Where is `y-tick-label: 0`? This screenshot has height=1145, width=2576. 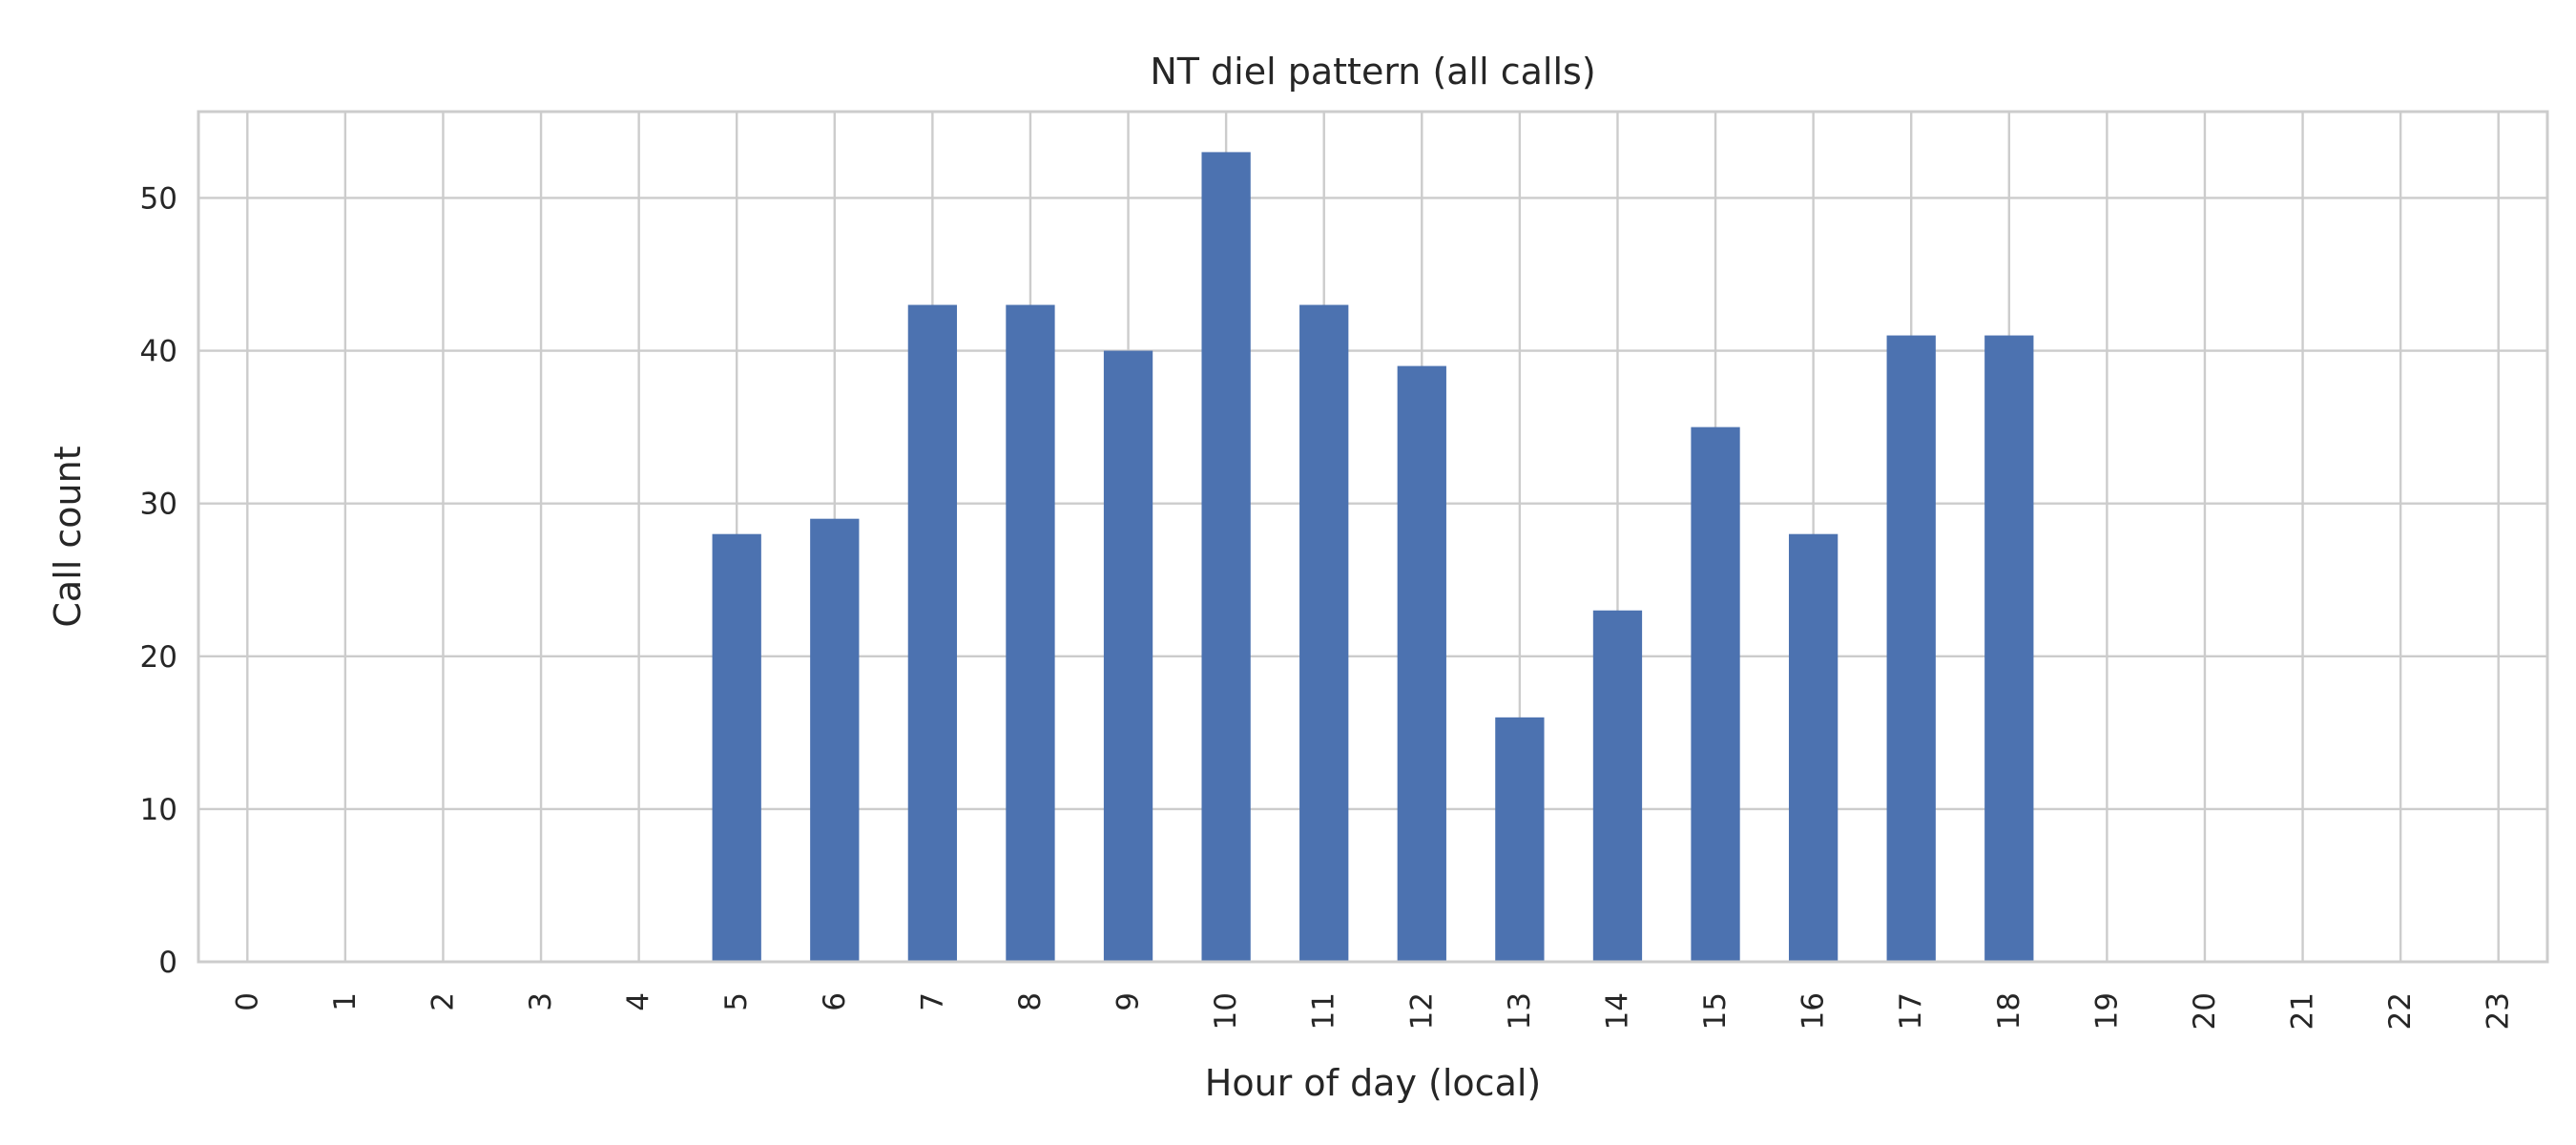 y-tick-label: 0 is located at coordinates (167, 963).